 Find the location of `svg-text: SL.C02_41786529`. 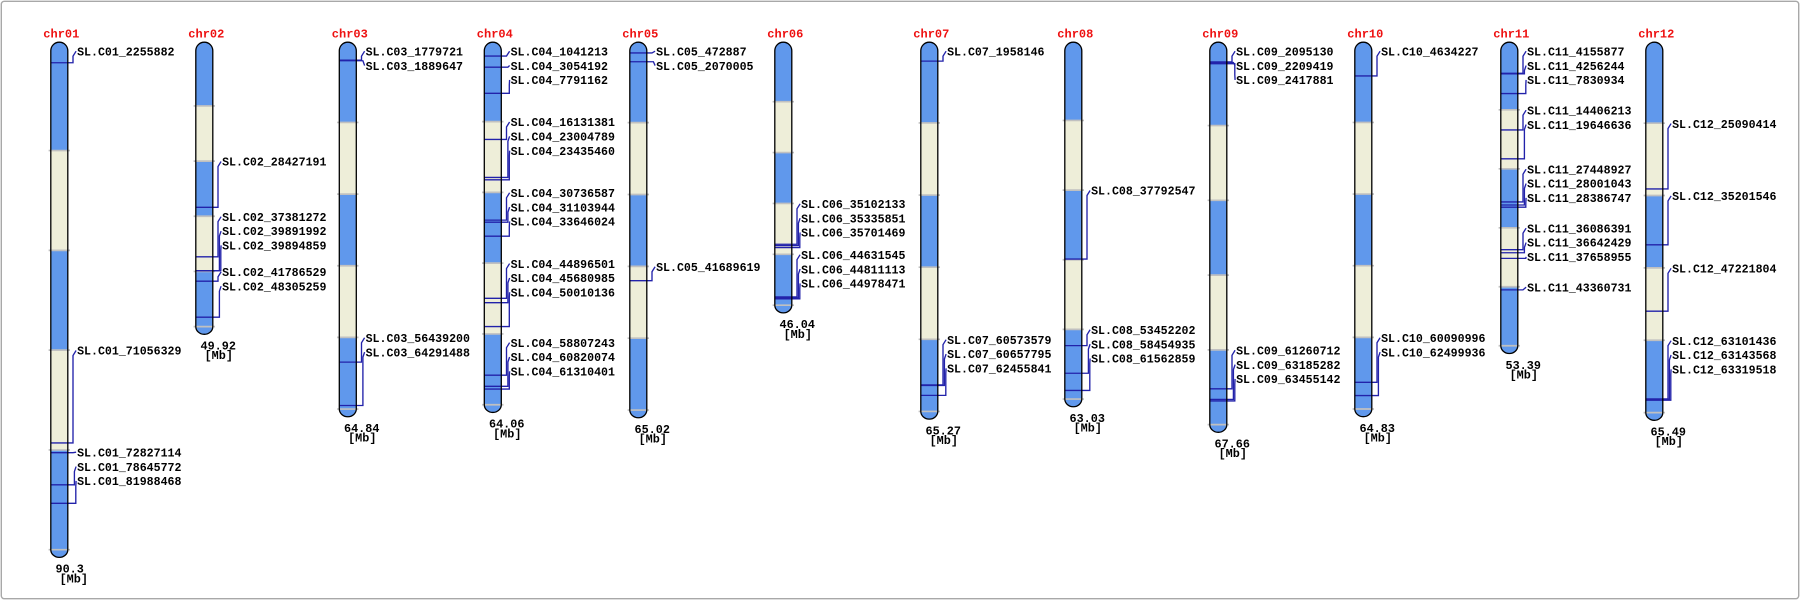

svg-text: SL.C02_41786529 is located at coordinates (274, 273).